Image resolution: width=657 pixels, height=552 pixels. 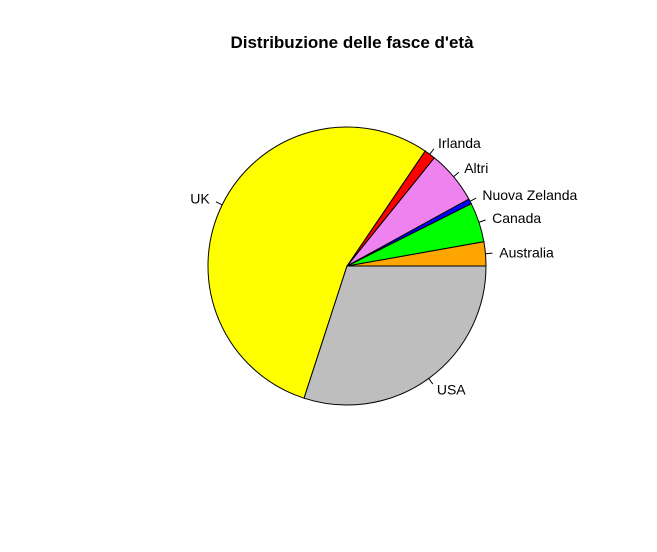 What do you see at coordinates (489, 253) in the screenshot?
I see `leader-line-australia` at bounding box center [489, 253].